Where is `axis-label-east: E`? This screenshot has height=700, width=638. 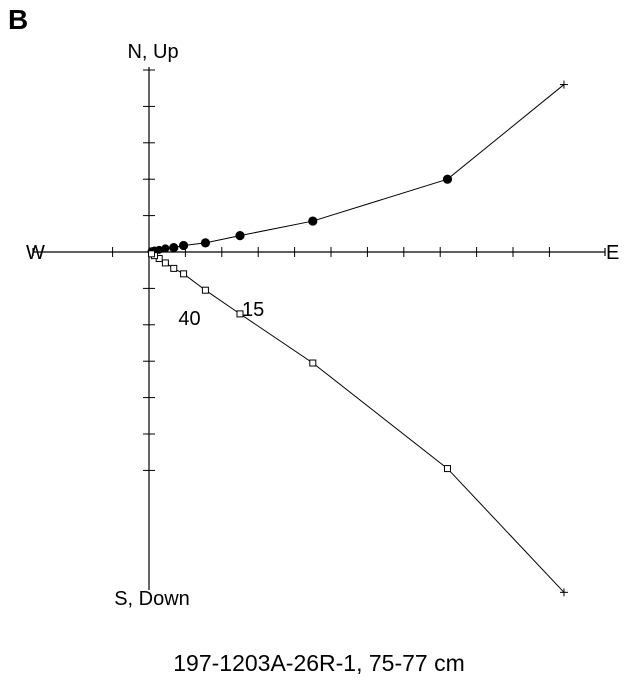 axis-label-east: E is located at coordinates (612, 253).